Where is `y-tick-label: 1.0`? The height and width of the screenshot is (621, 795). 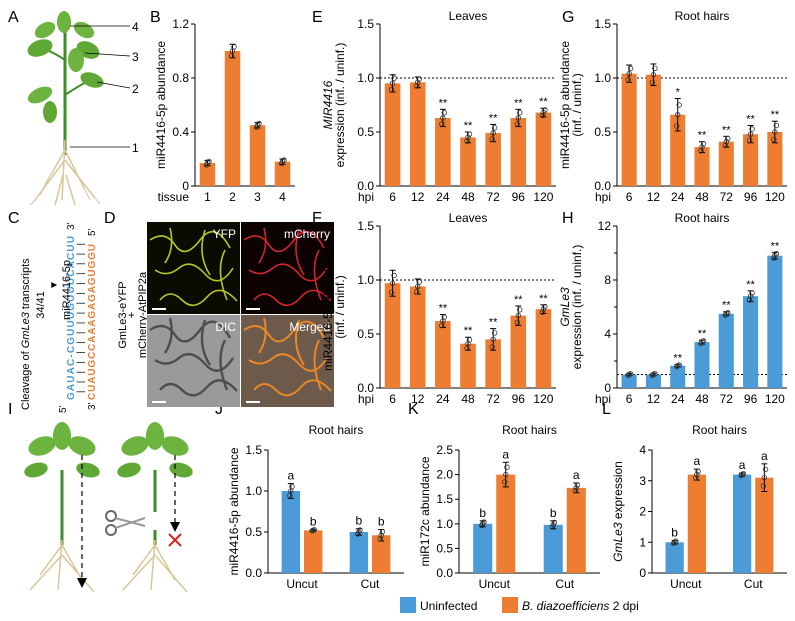
y-tick-label: 1.0 is located at coordinates (602, 78).